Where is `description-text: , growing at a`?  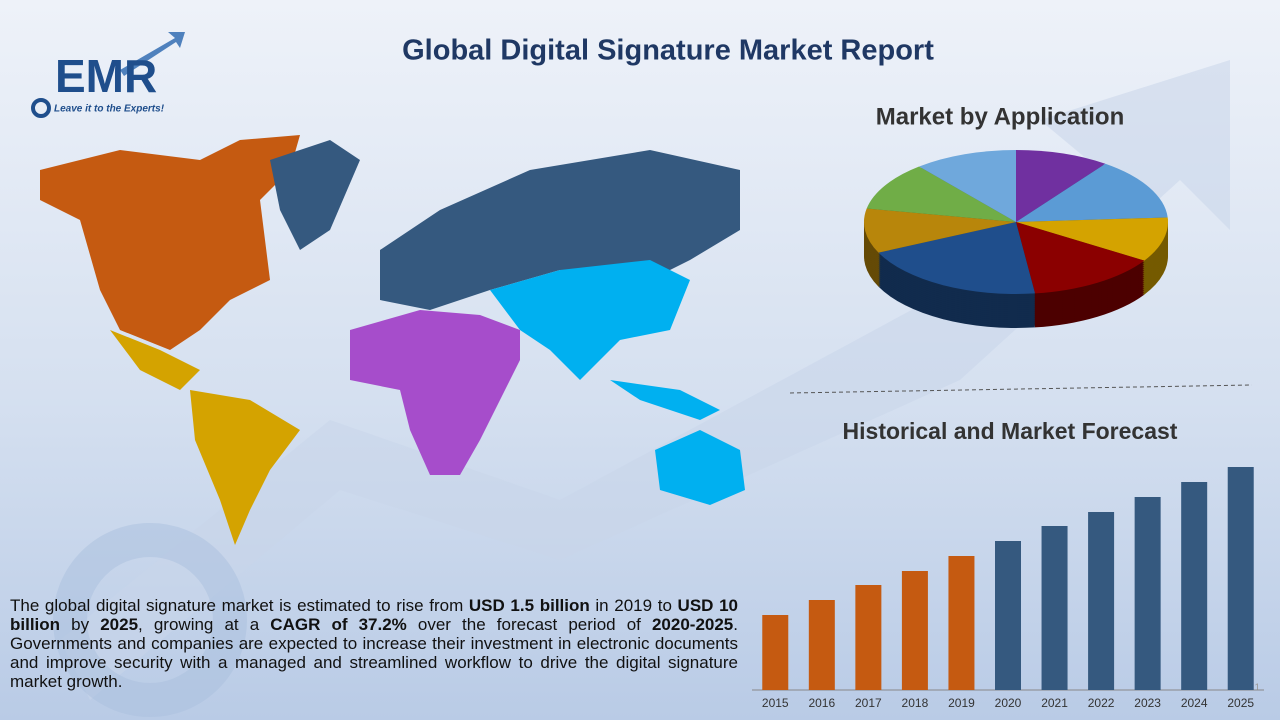
description-text: , growing at a is located at coordinates (204, 624).